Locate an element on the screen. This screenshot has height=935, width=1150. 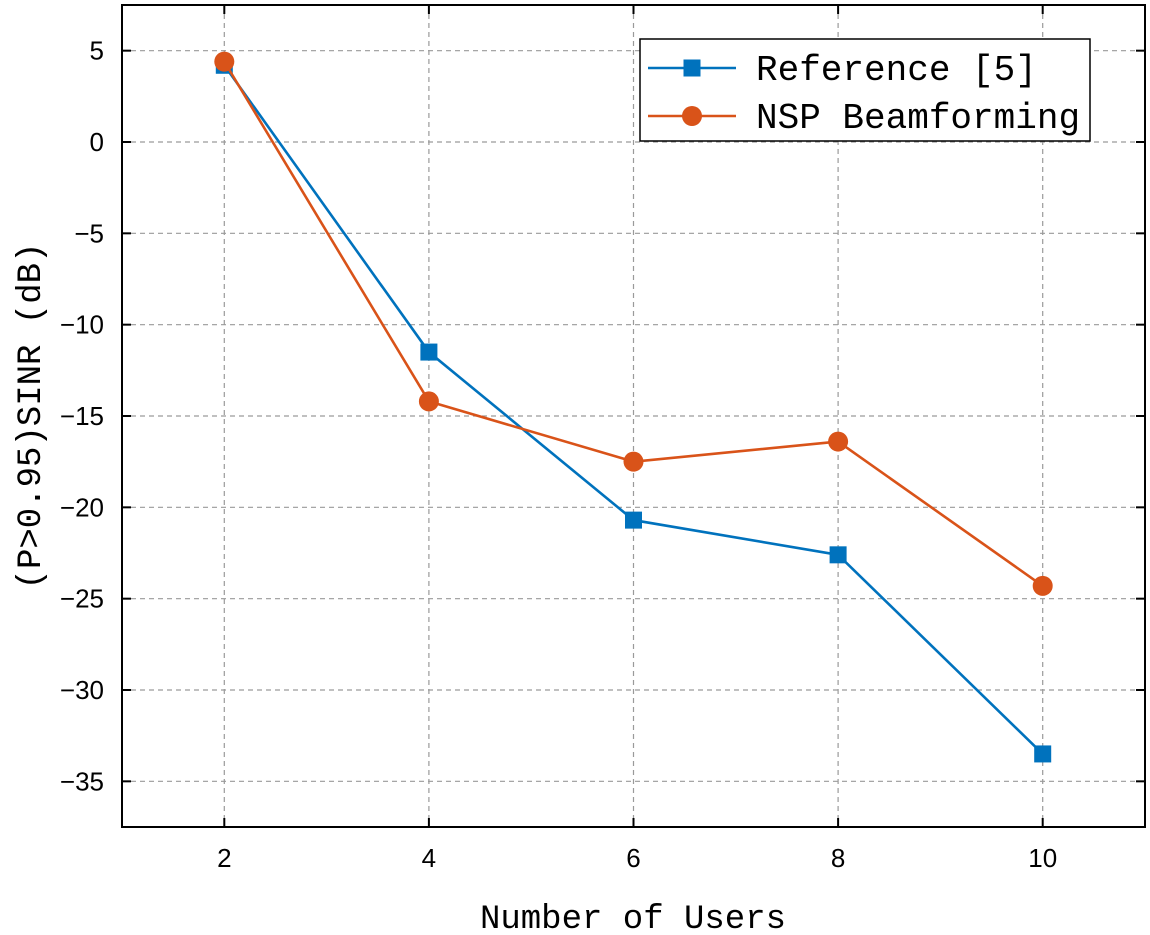
legend-entry: NSP Beamforming is located at coordinates (864, 118).